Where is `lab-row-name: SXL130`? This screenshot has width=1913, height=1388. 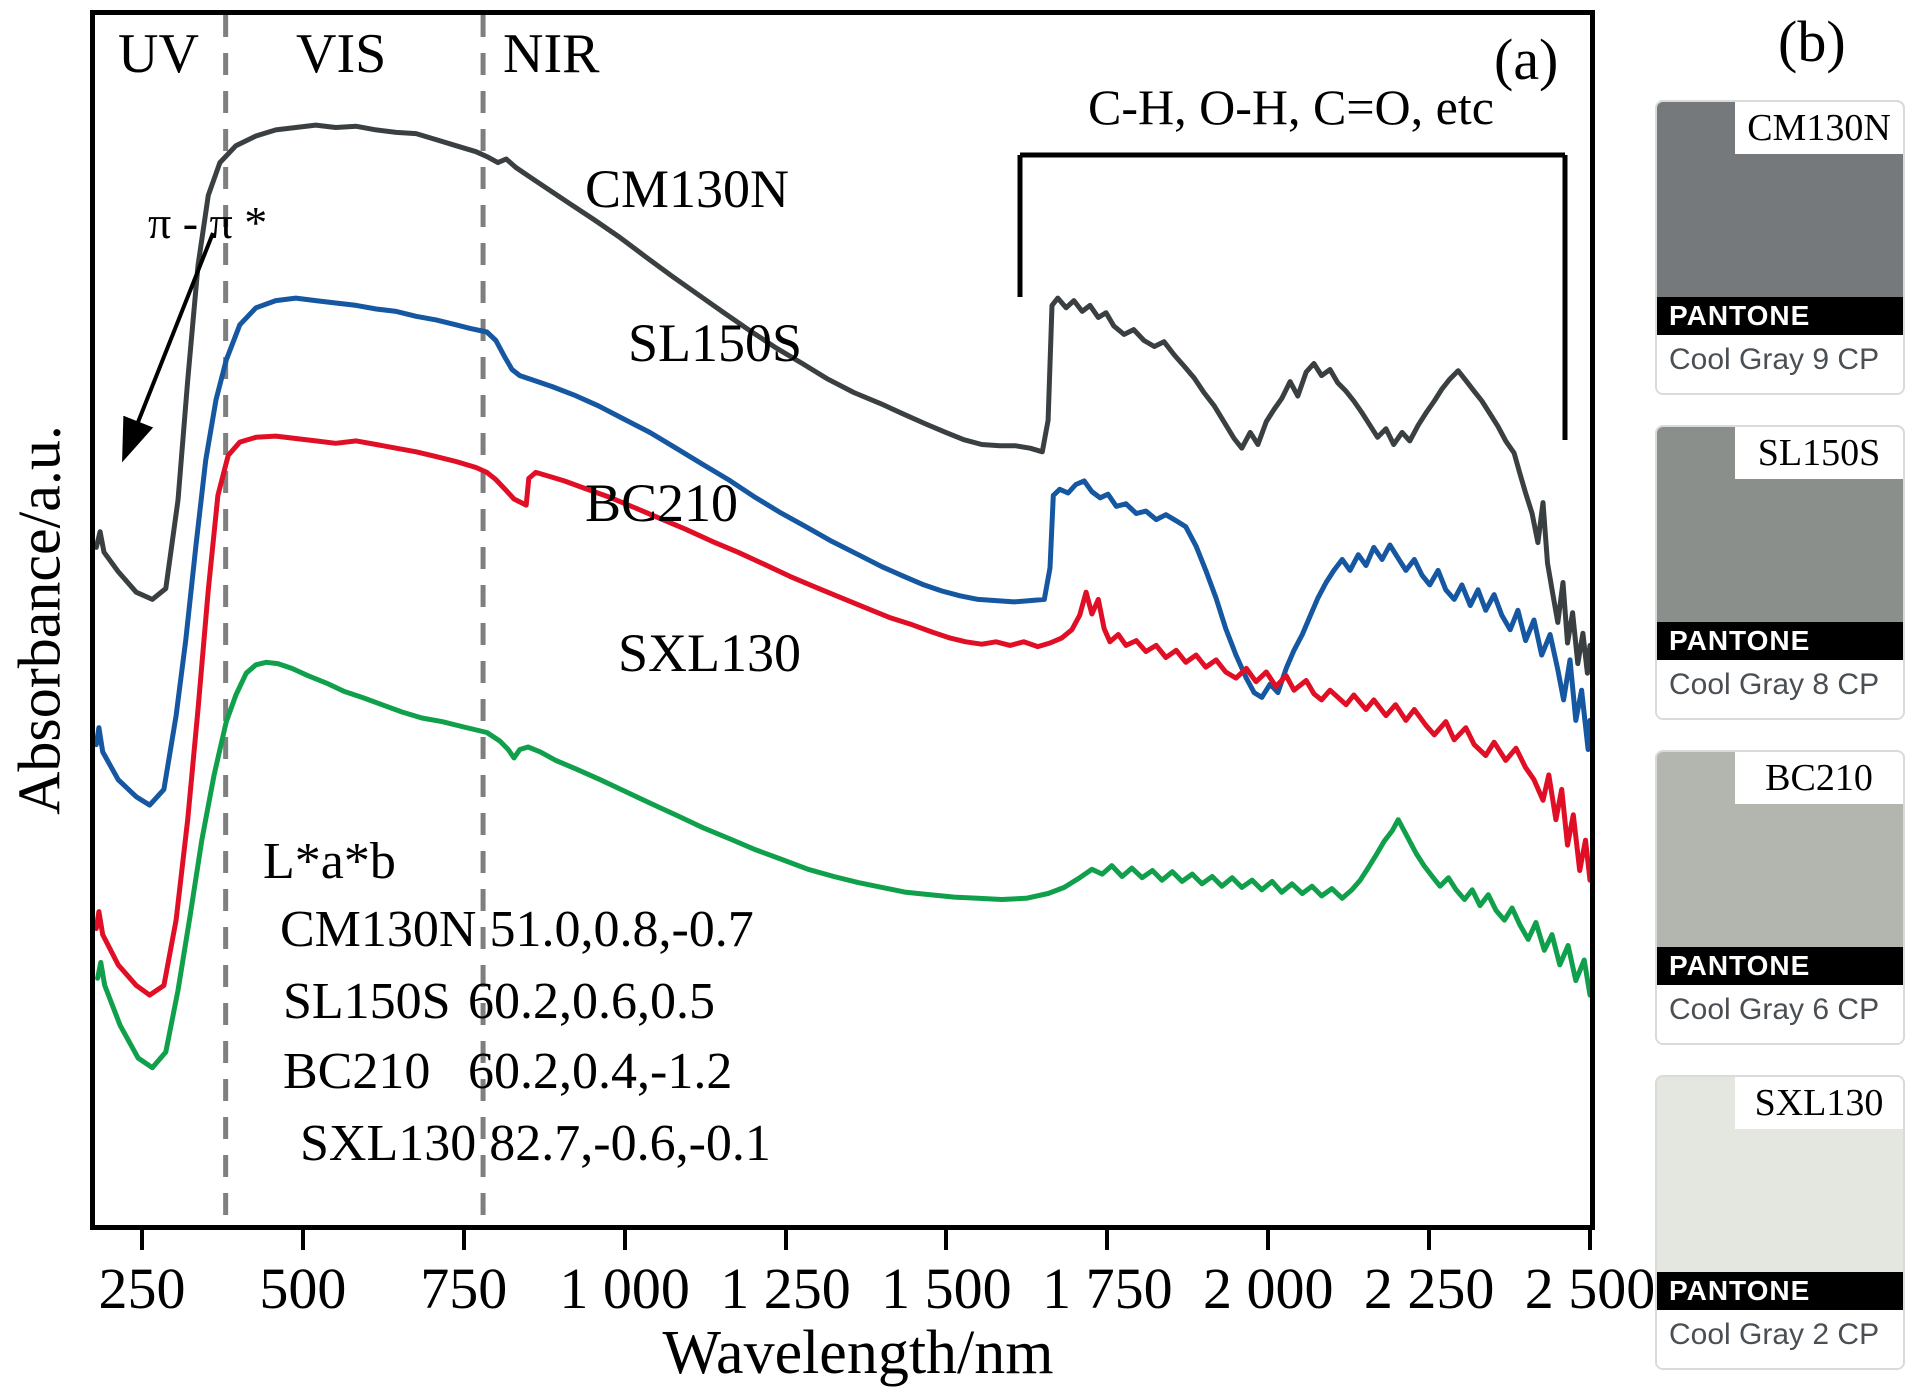 lab-row-name: SXL130 is located at coordinates (388, 1143).